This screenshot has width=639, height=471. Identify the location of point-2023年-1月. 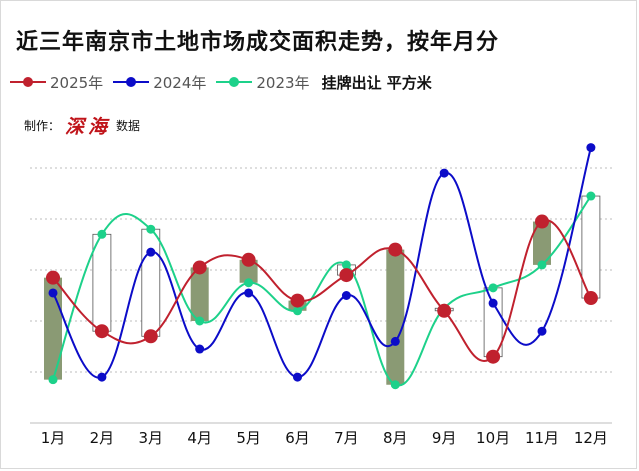
(53, 380).